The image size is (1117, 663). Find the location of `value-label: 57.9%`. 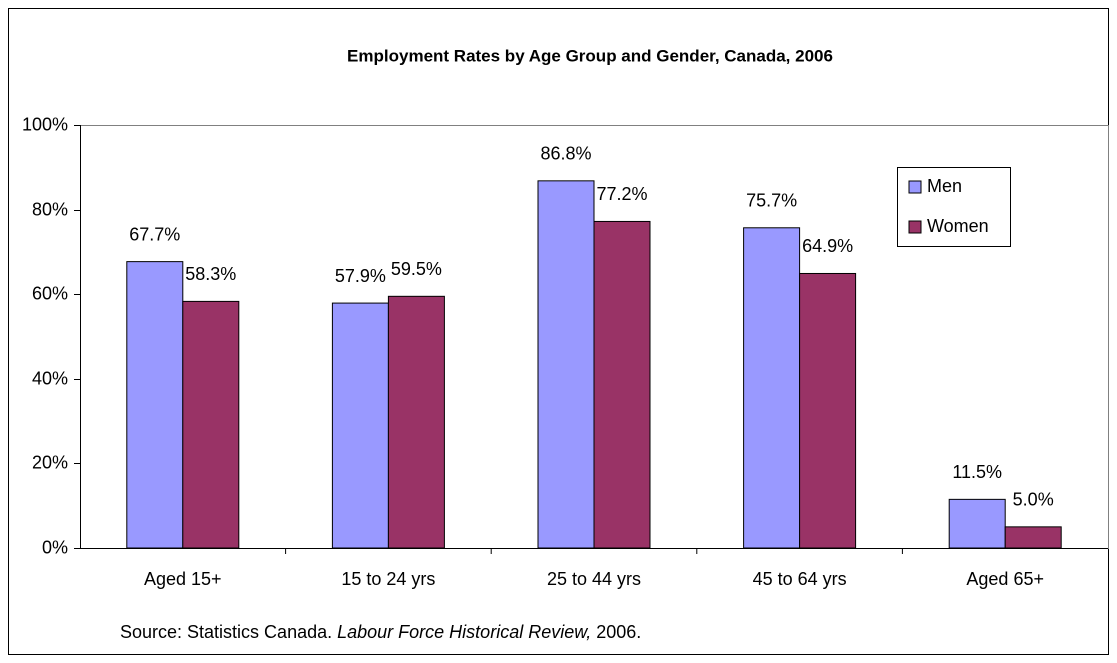

value-label: 57.9% is located at coordinates (360, 276).